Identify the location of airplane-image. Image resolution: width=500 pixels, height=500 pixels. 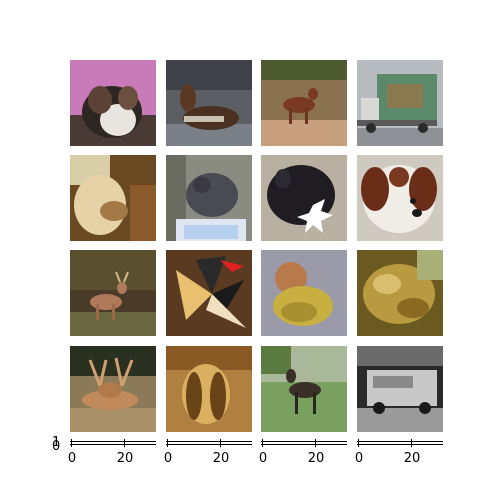
(209, 293).